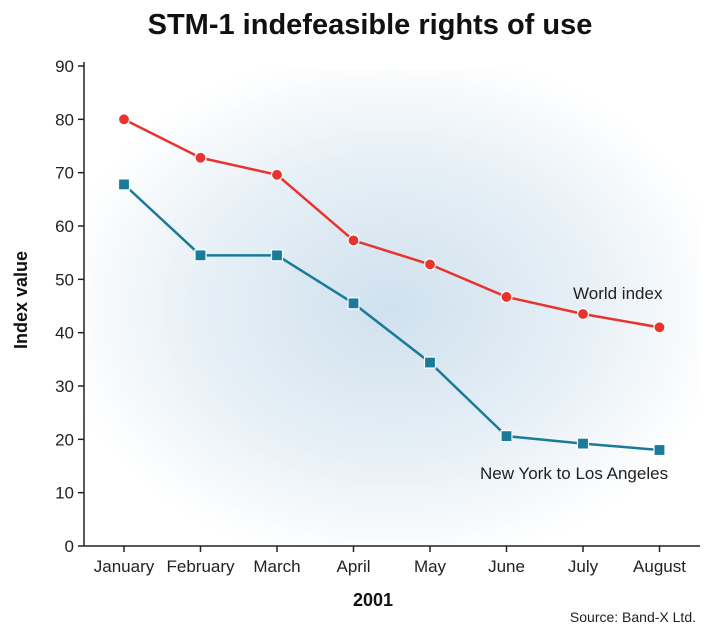  What do you see at coordinates (353, 566) in the screenshot?
I see `x-tick-label: April` at bounding box center [353, 566].